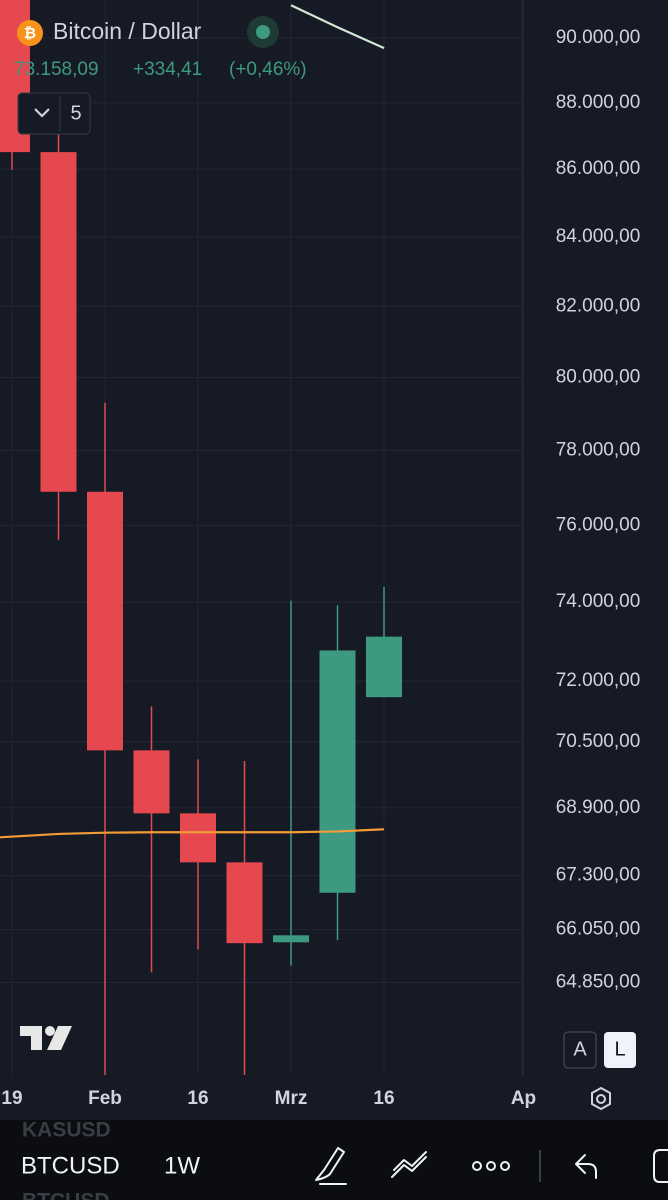 The width and height of the screenshot is (668, 1200). I want to click on settings-icon, so click(601, 1098).